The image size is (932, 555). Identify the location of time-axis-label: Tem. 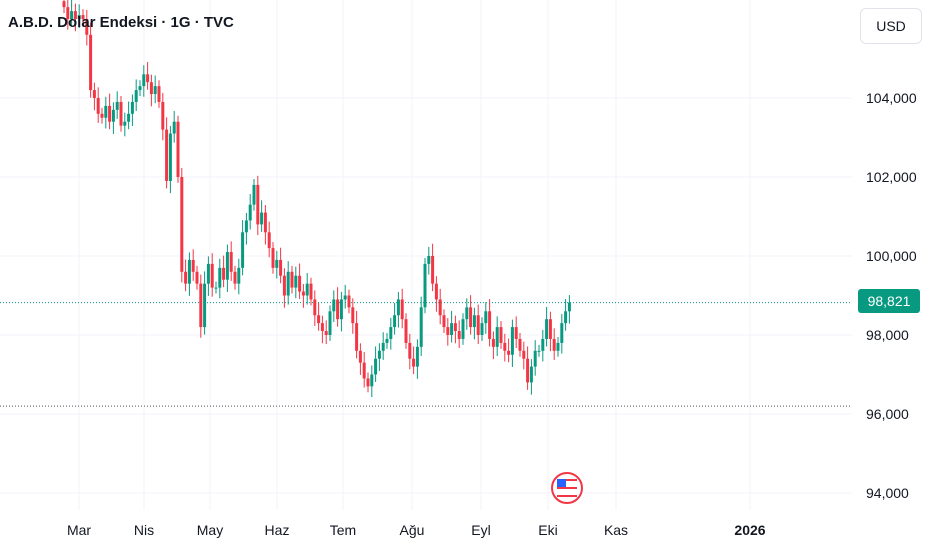
(343, 530).